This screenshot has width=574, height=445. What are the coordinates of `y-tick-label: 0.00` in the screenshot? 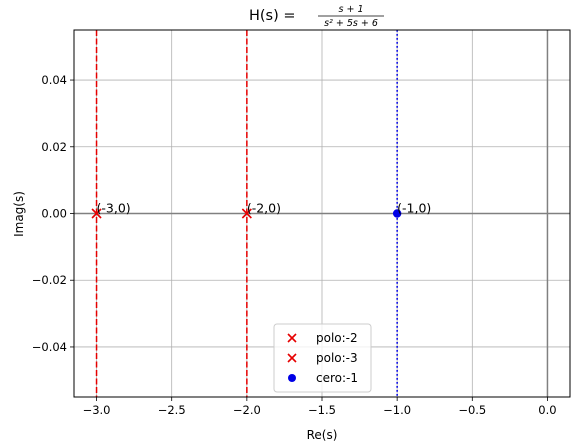 It's located at (54, 214).